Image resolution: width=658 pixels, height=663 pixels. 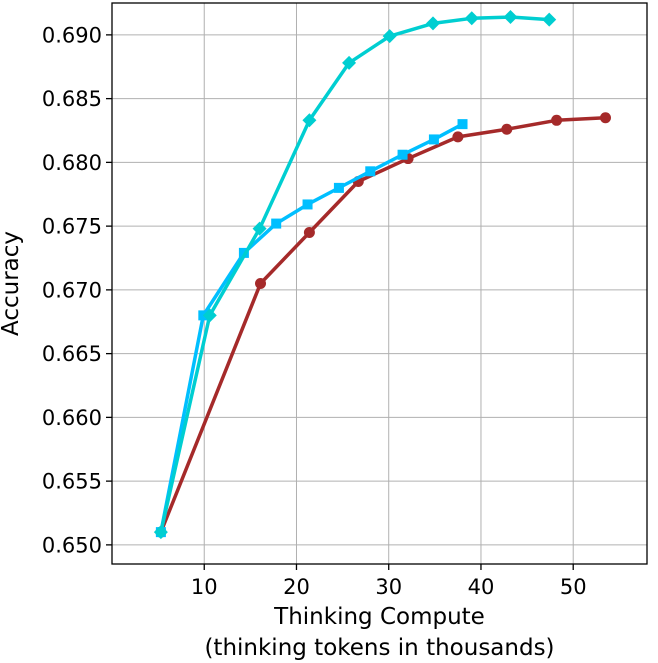 I want to click on x-tick-label: 10, so click(x=204, y=587).